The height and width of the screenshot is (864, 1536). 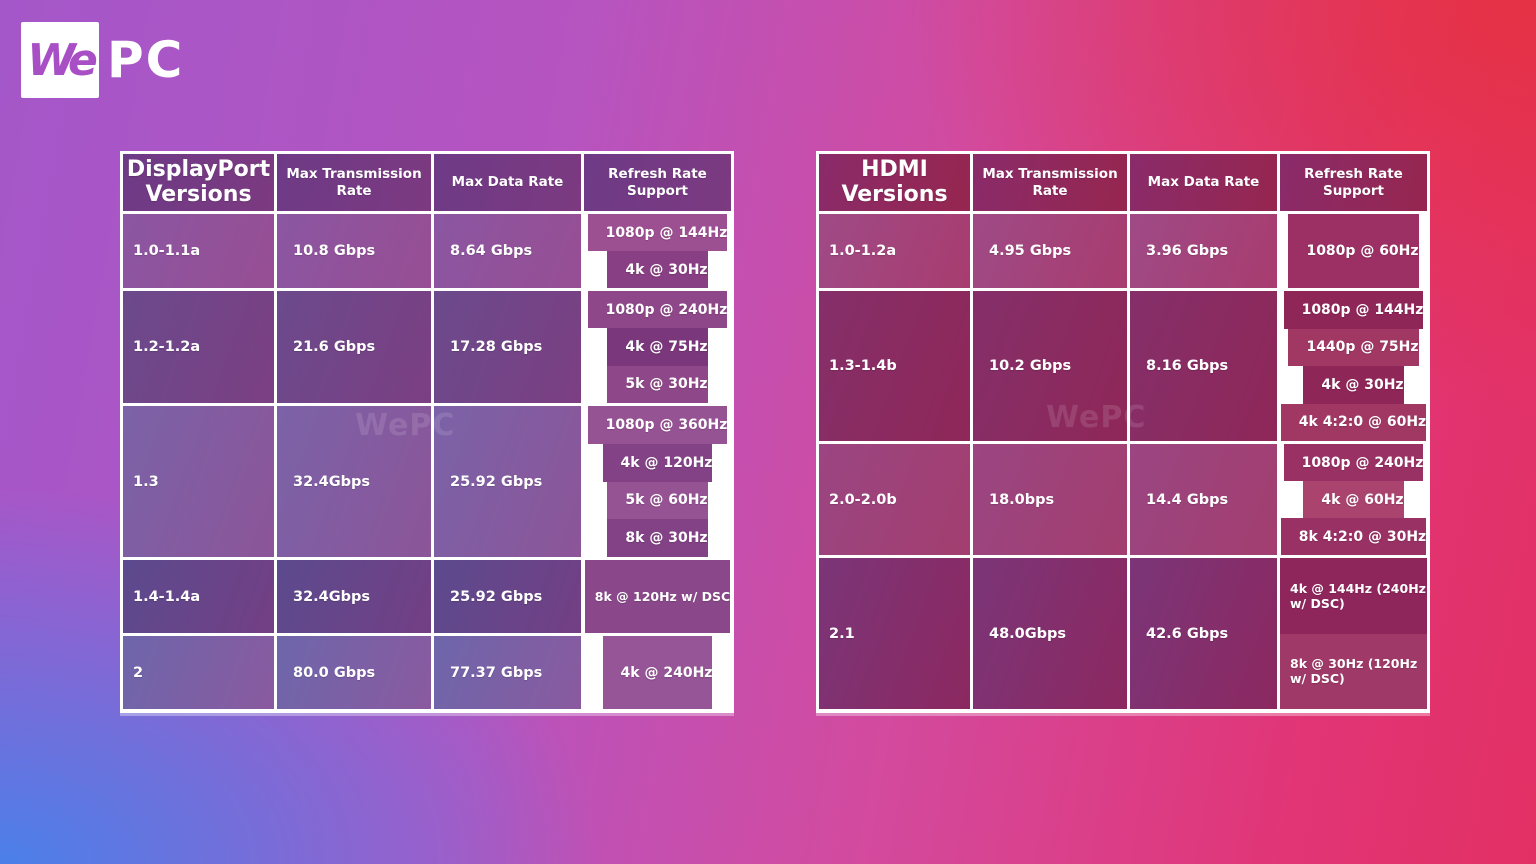 What do you see at coordinates (198, 672) in the screenshot?
I see `version-cell: 2` at bounding box center [198, 672].